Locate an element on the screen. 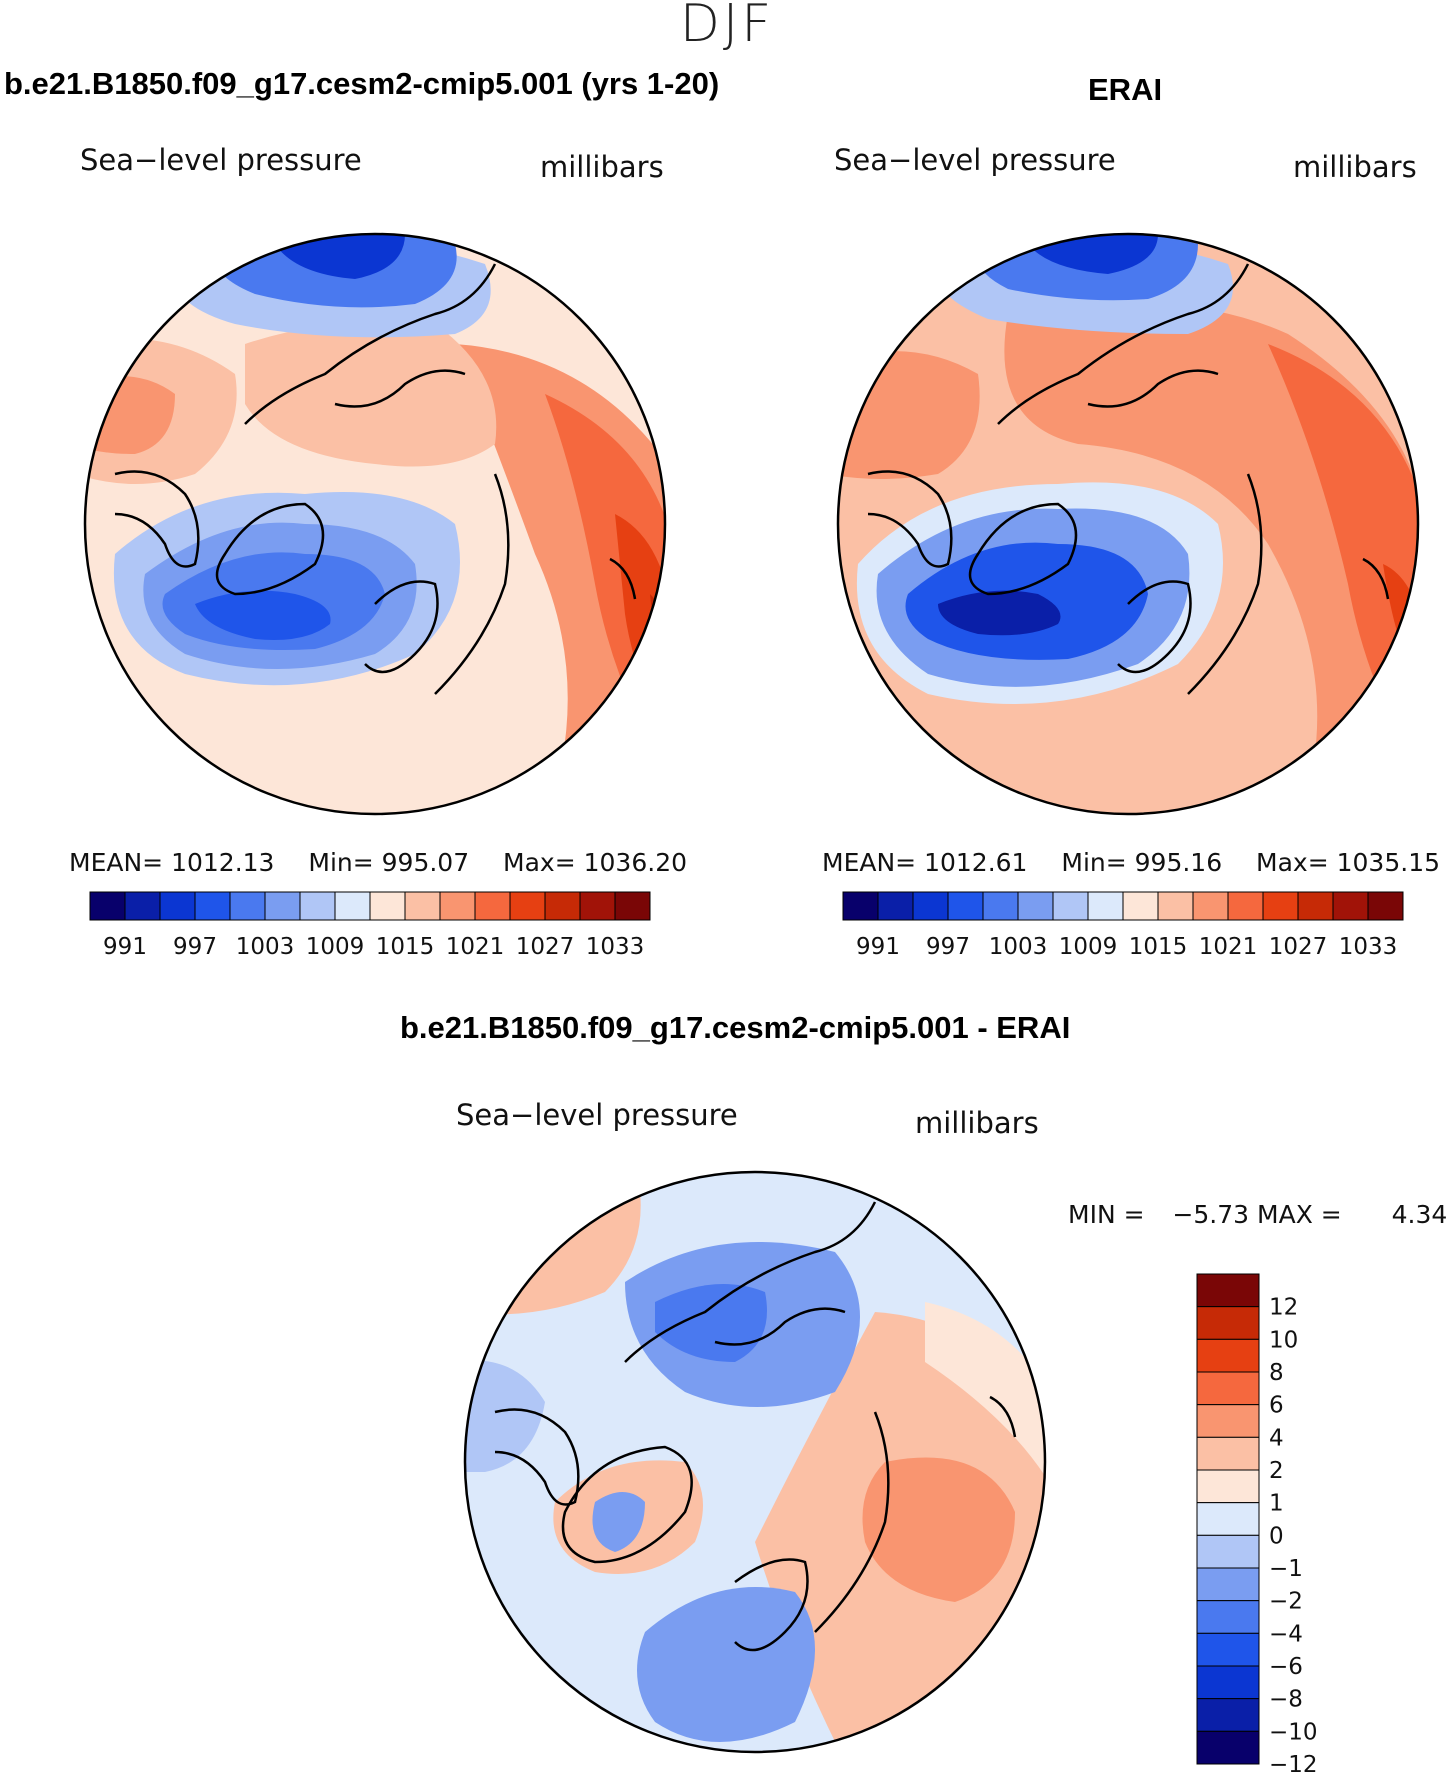  panel1-colorbar-tick: 997 is located at coordinates (195, 947).